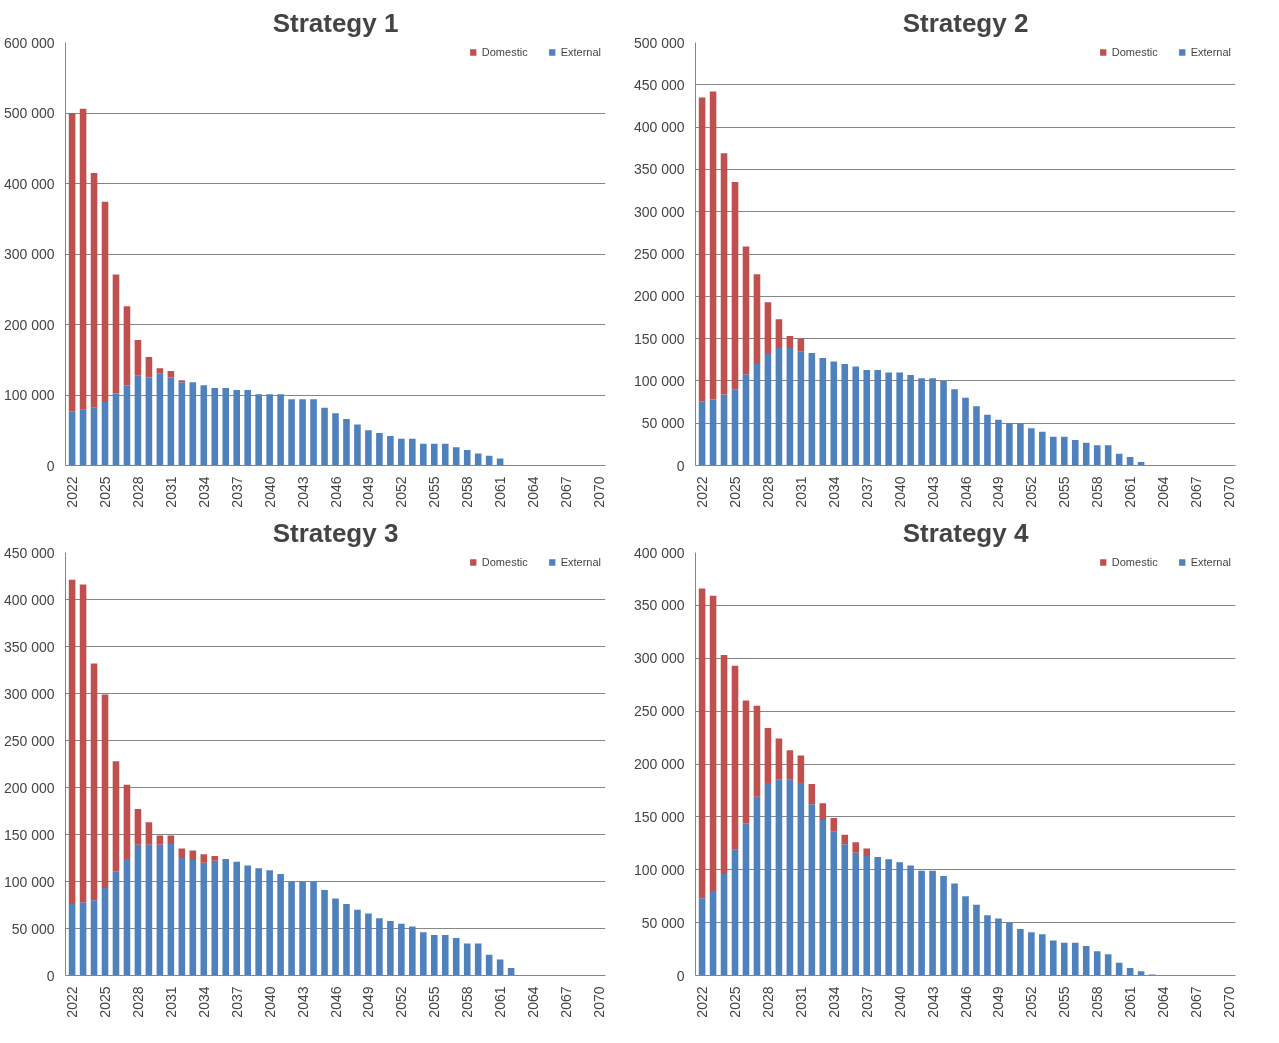  I want to click on chart-title: Strategy 4, so click(965, 532).